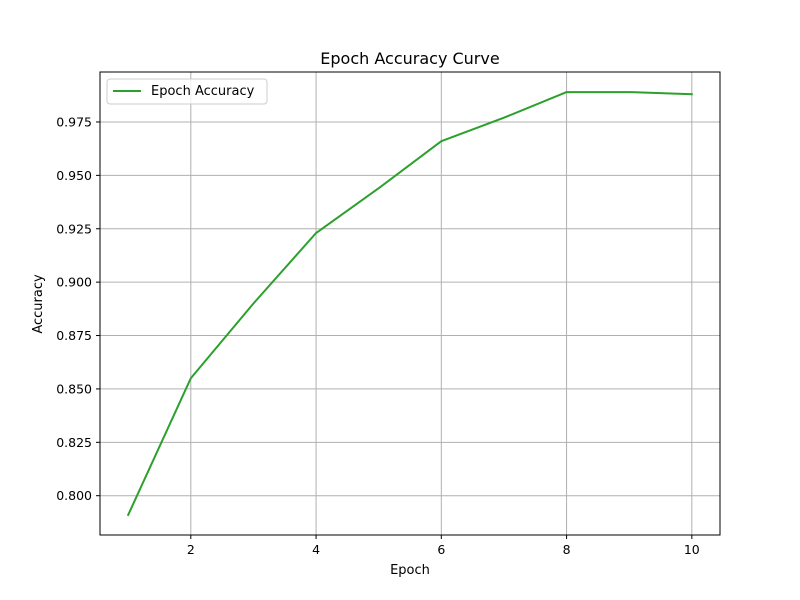 This screenshot has height=600, width=800. I want to click on y-tick-label: 0.825, so click(74, 442).